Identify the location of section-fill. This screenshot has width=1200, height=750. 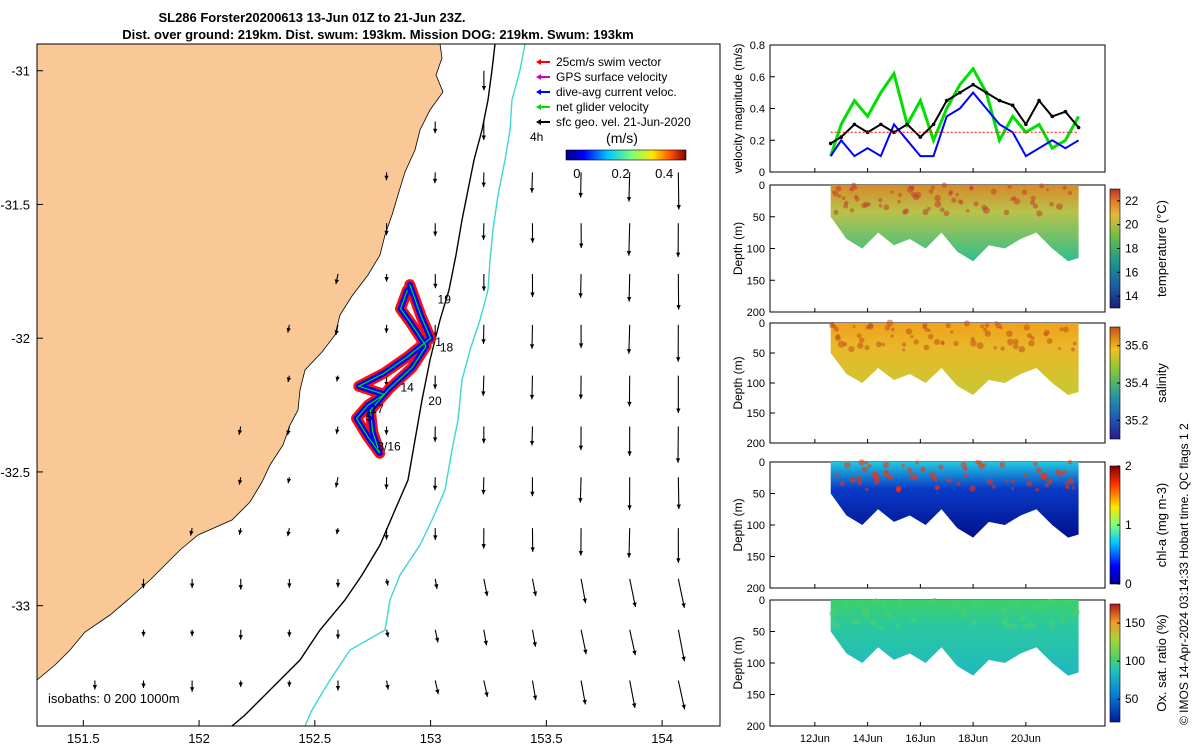
(954, 500).